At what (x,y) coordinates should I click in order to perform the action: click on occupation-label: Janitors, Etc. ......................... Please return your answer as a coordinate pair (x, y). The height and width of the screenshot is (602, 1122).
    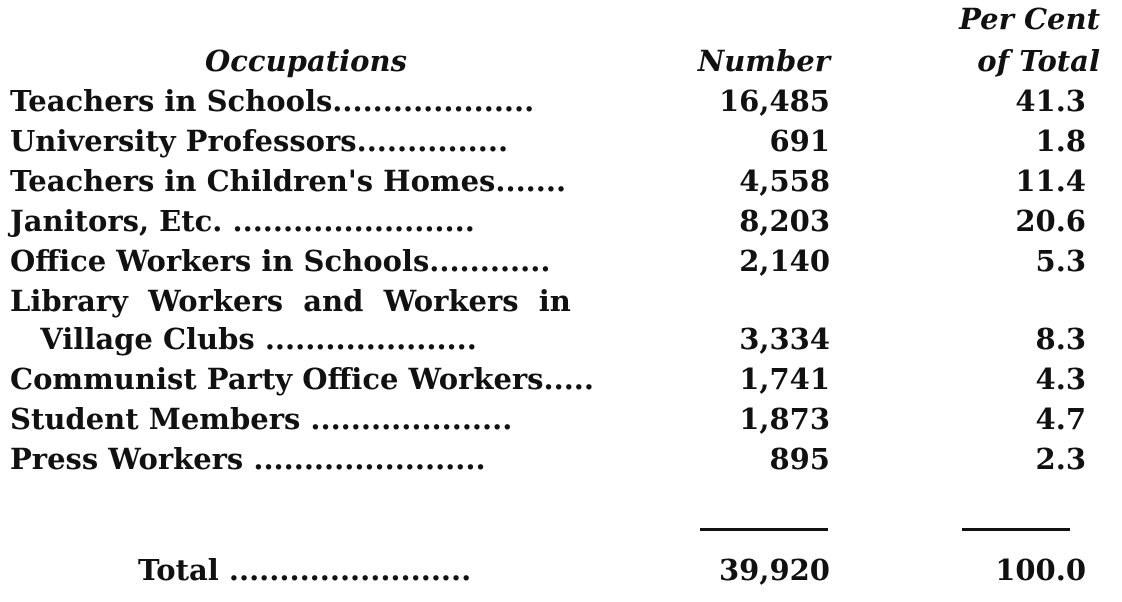
    Looking at the image, I should click on (242, 221).